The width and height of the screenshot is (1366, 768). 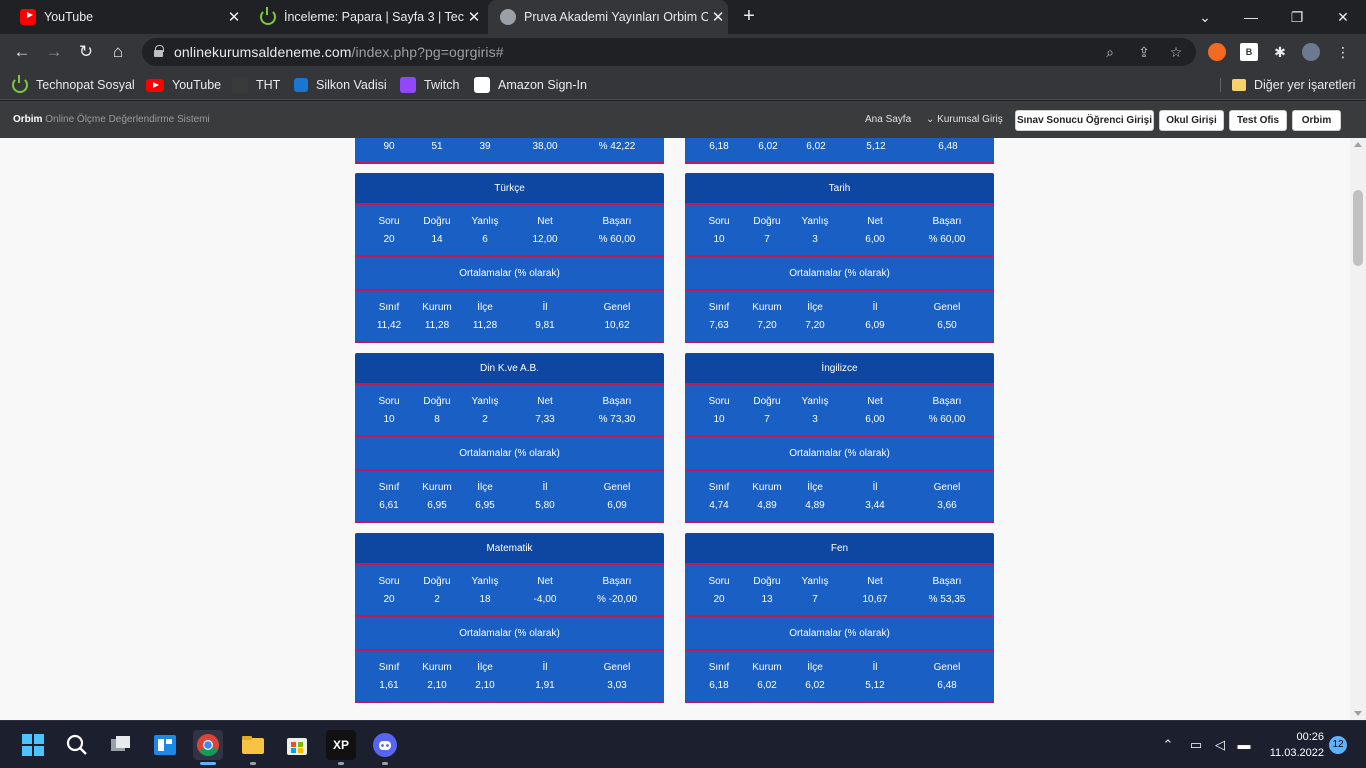 What do you see at coordinates (429, 85) in the screenshot?
I see `bookmark-twitch: Twitch` at bounding box center [429, 85].